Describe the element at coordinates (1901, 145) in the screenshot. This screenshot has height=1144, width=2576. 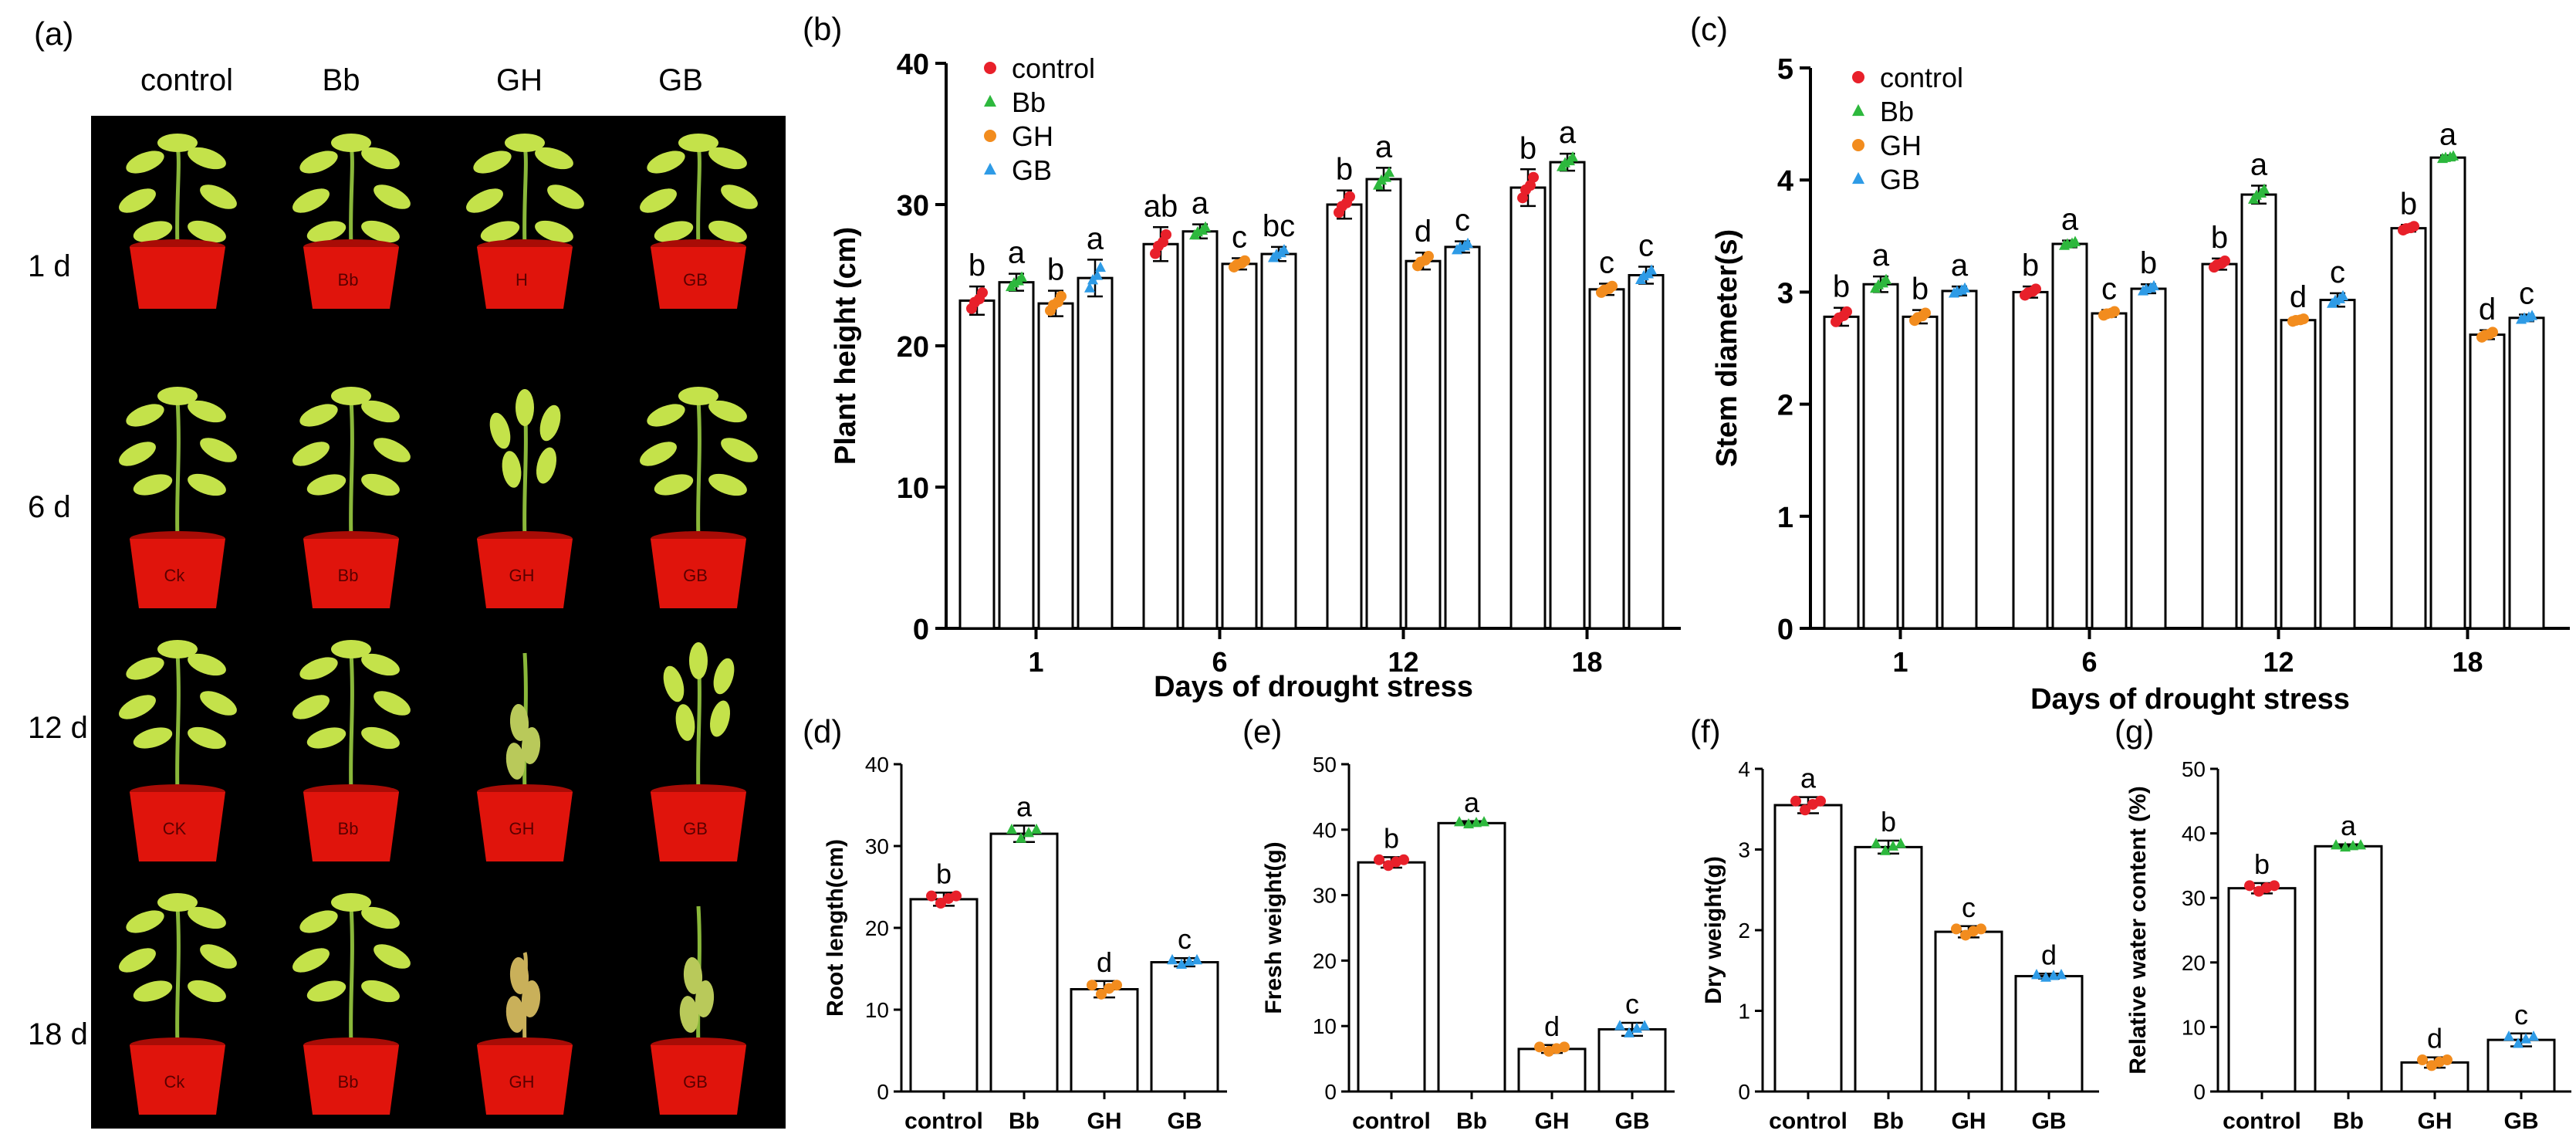
I see `legend-label-gh: GH` at that location.